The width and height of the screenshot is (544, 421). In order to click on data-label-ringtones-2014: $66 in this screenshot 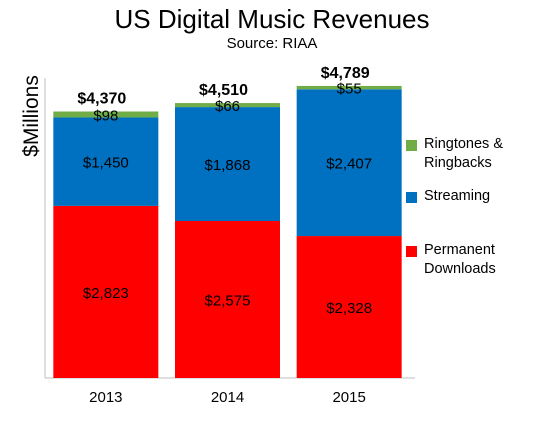, I will do `click(227, 106)`.